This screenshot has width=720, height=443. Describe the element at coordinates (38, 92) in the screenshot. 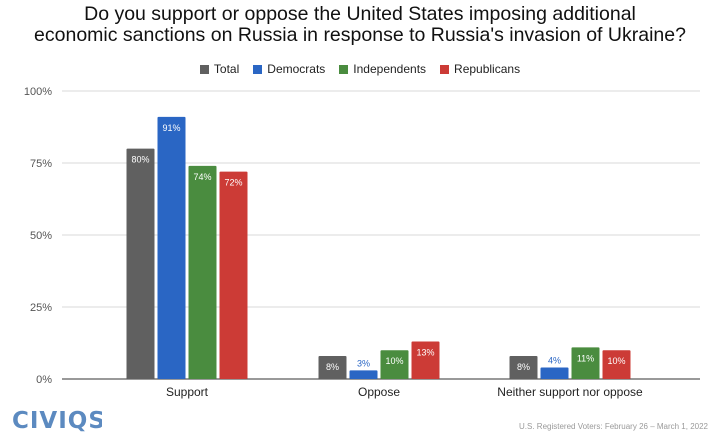

I see `y-tick-label: 100%` at that location.